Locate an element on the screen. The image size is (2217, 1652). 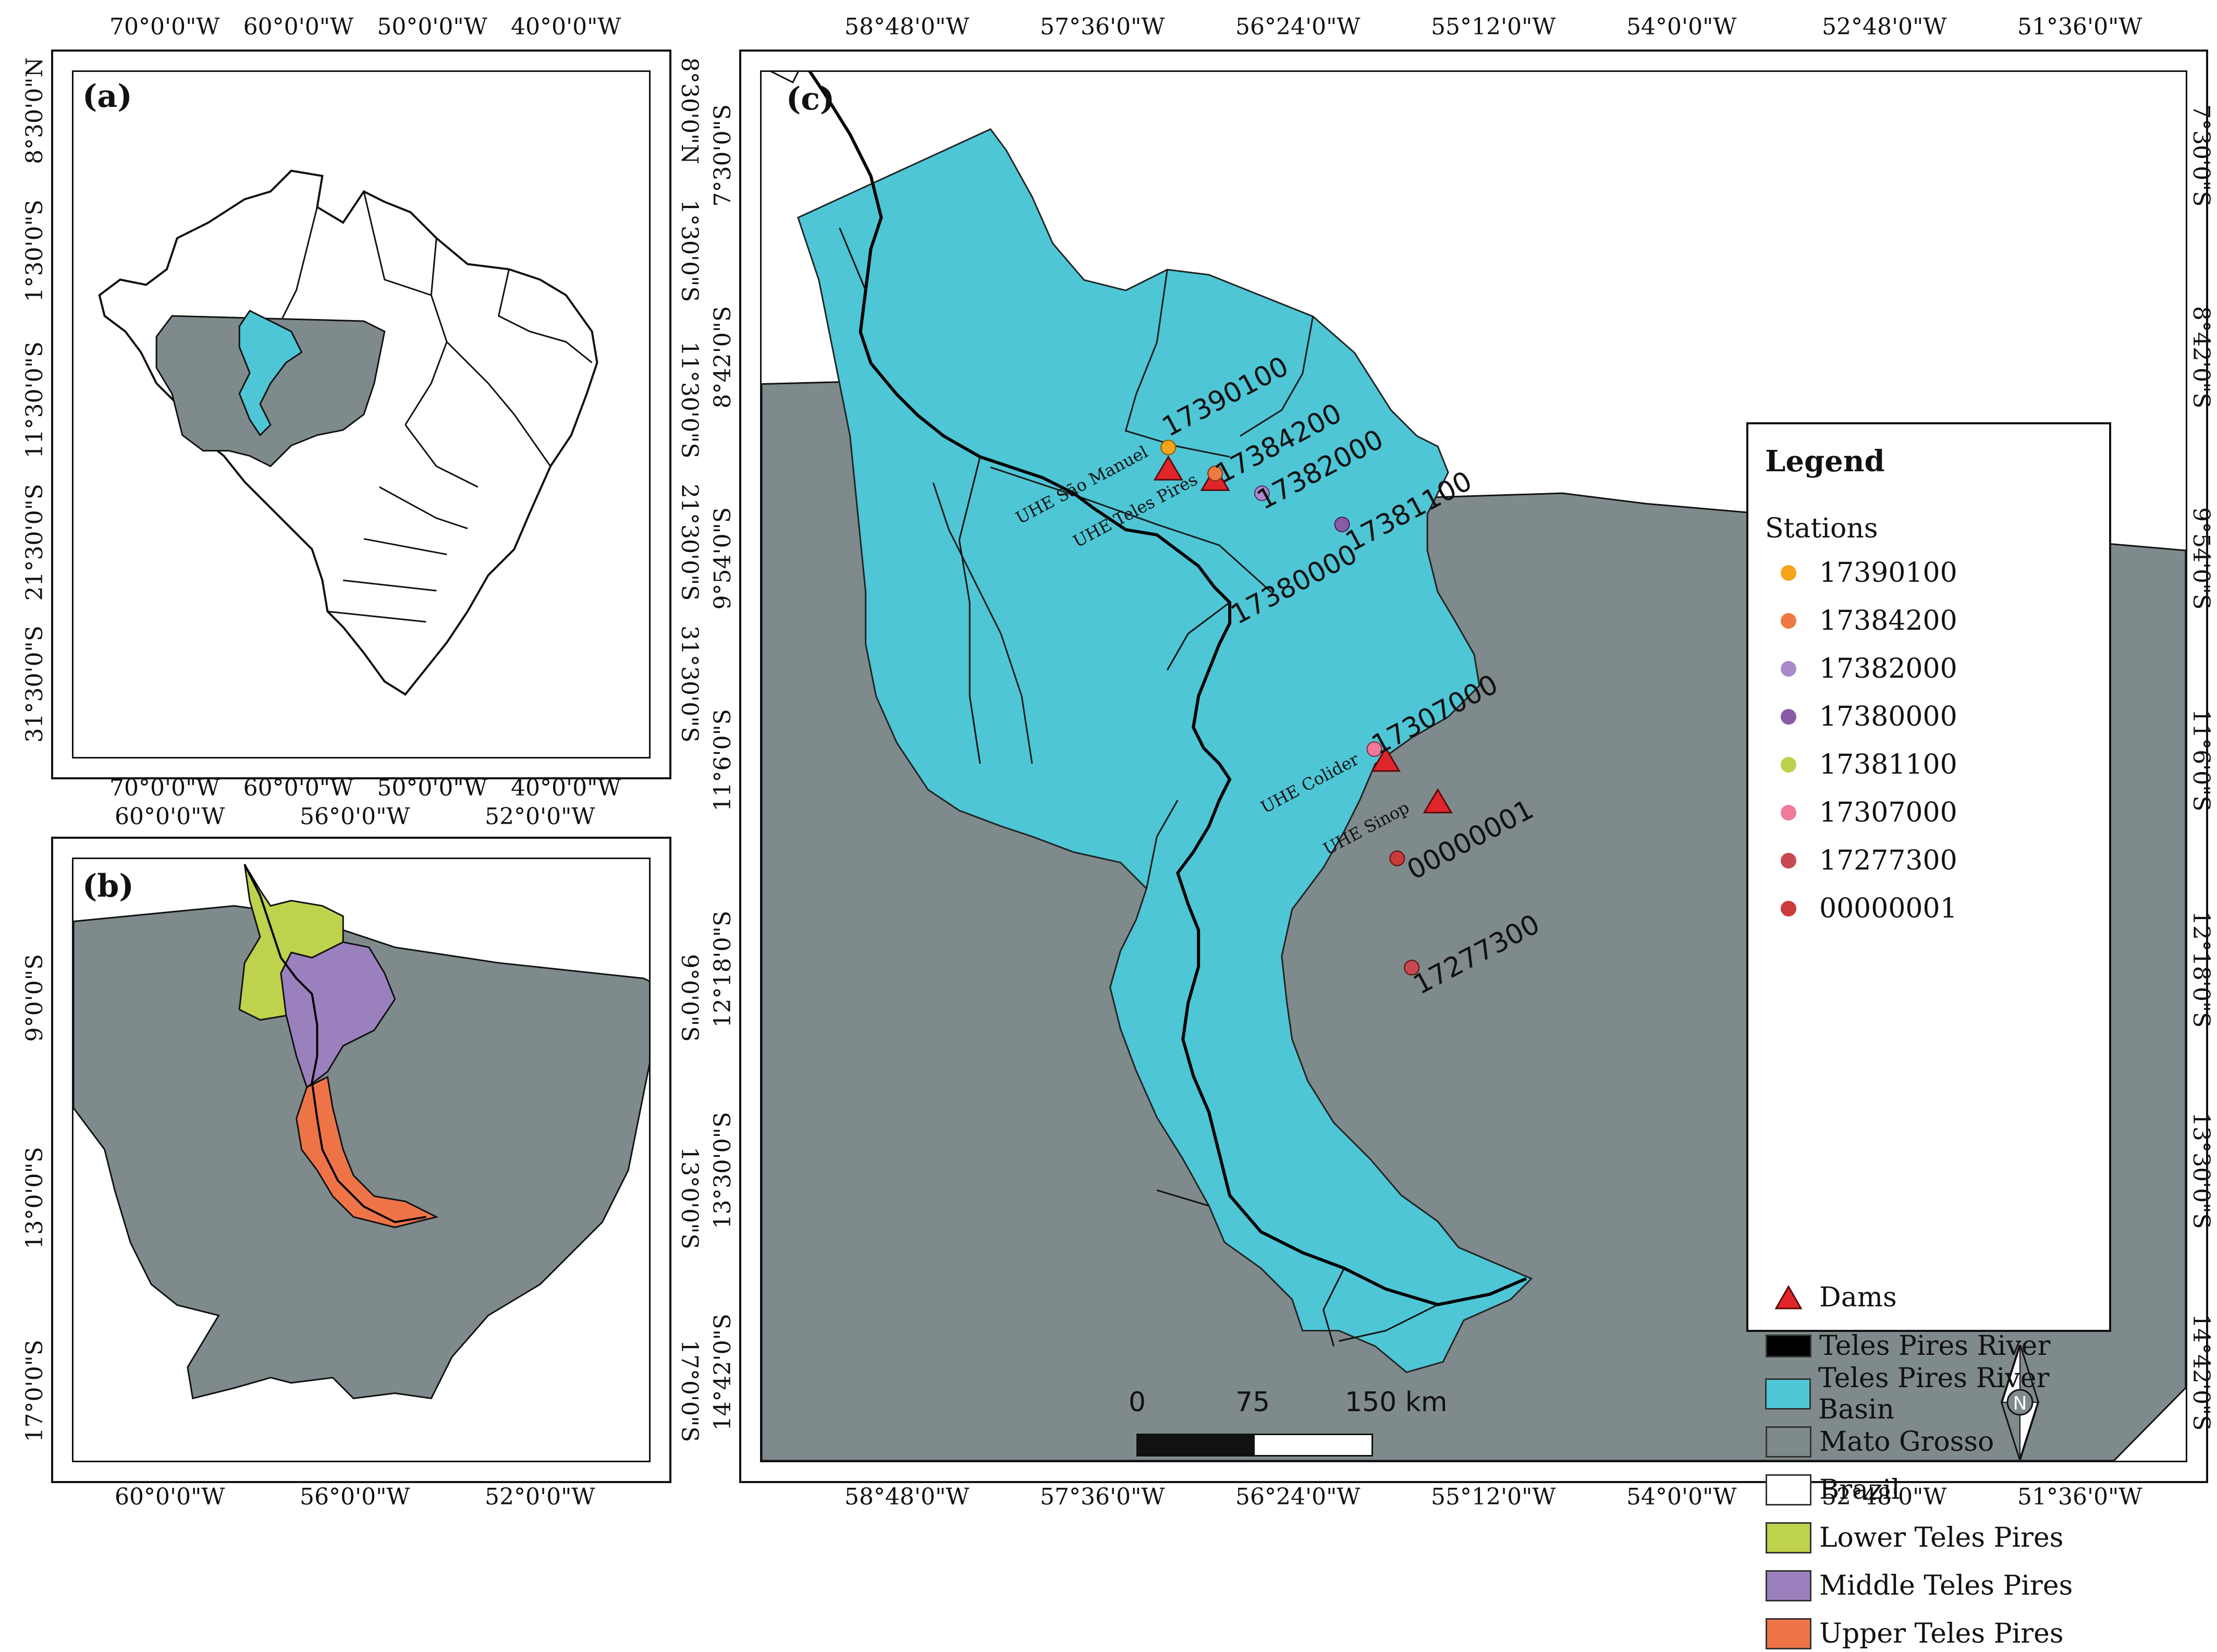
panel-a-left-tick: 21°30'0"S is located at coordinates (35, 542).